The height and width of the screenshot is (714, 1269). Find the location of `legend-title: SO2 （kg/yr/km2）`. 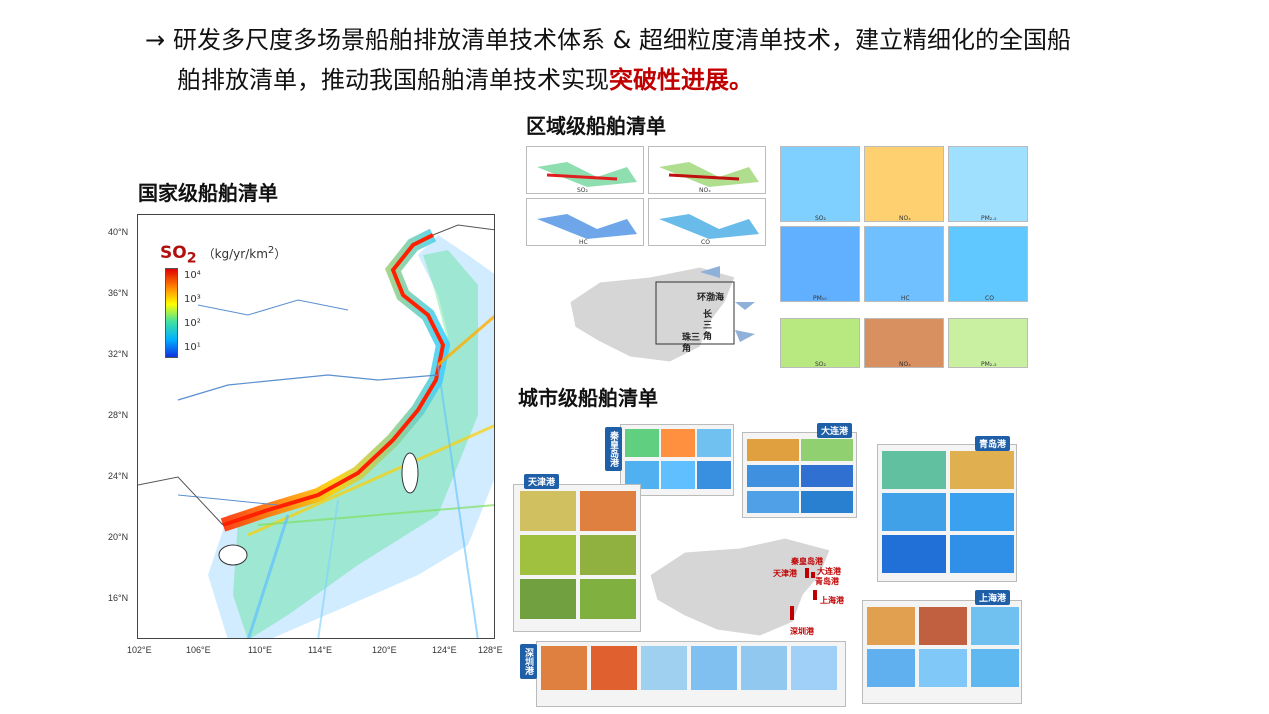

legend-title: SO2 （kg/yr/km2） is located at coordinates (223, 254).